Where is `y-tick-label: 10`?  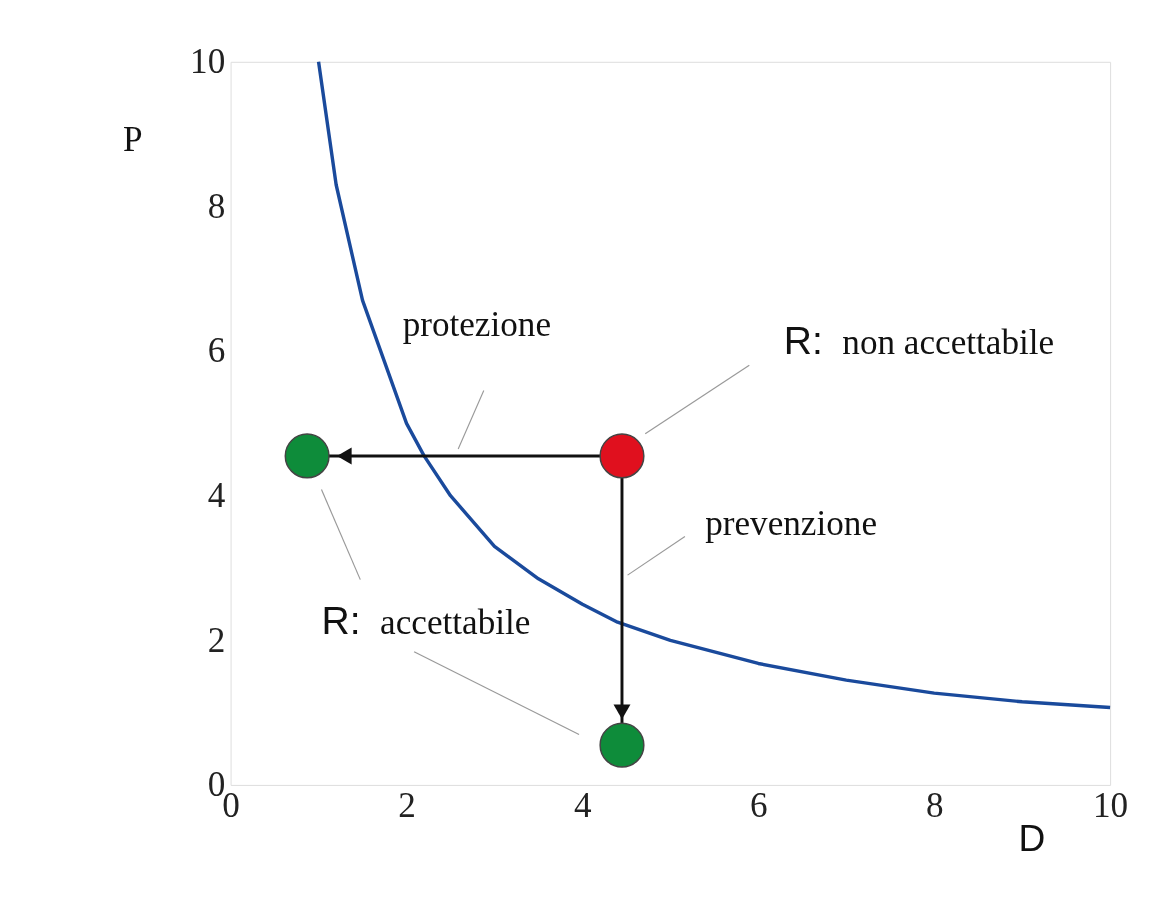
y-tick-label: 10 is located at coordinates (208, 62).